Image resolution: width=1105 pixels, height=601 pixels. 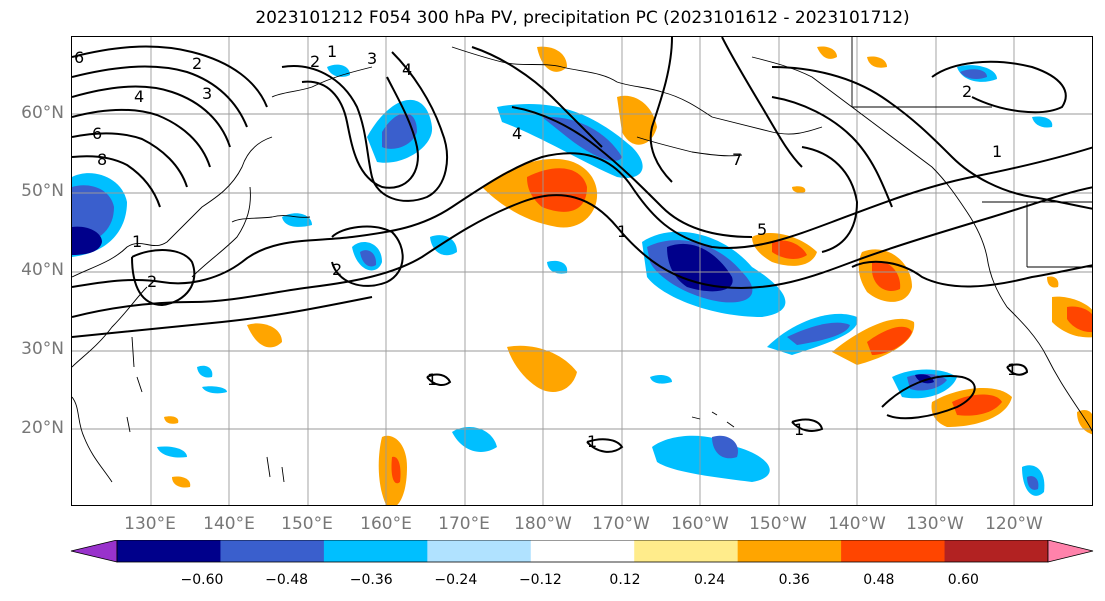 What do you see at coordinates (794, 580) in the screenshot?
I see `colorbar-tick-label: 0.36` at bounding box center [794, 580].